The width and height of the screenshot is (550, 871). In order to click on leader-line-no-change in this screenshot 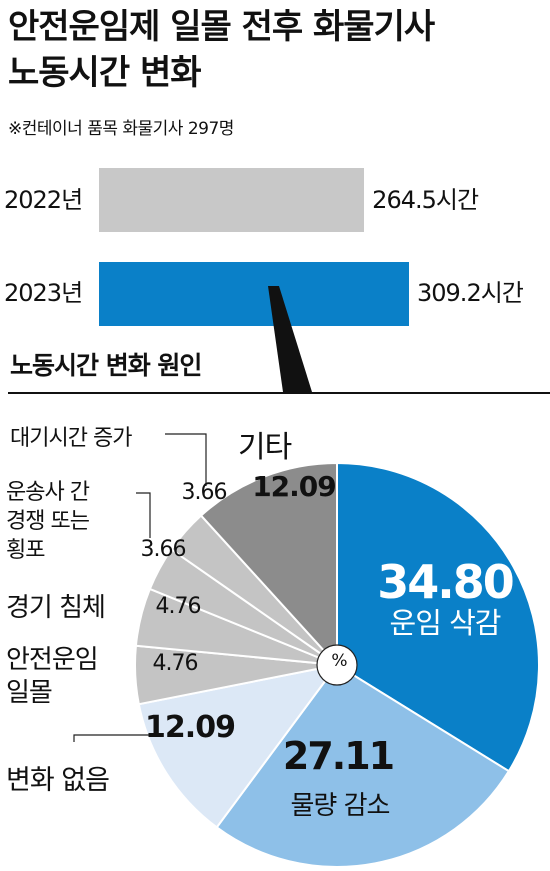, I will do `click(112, 738)`.